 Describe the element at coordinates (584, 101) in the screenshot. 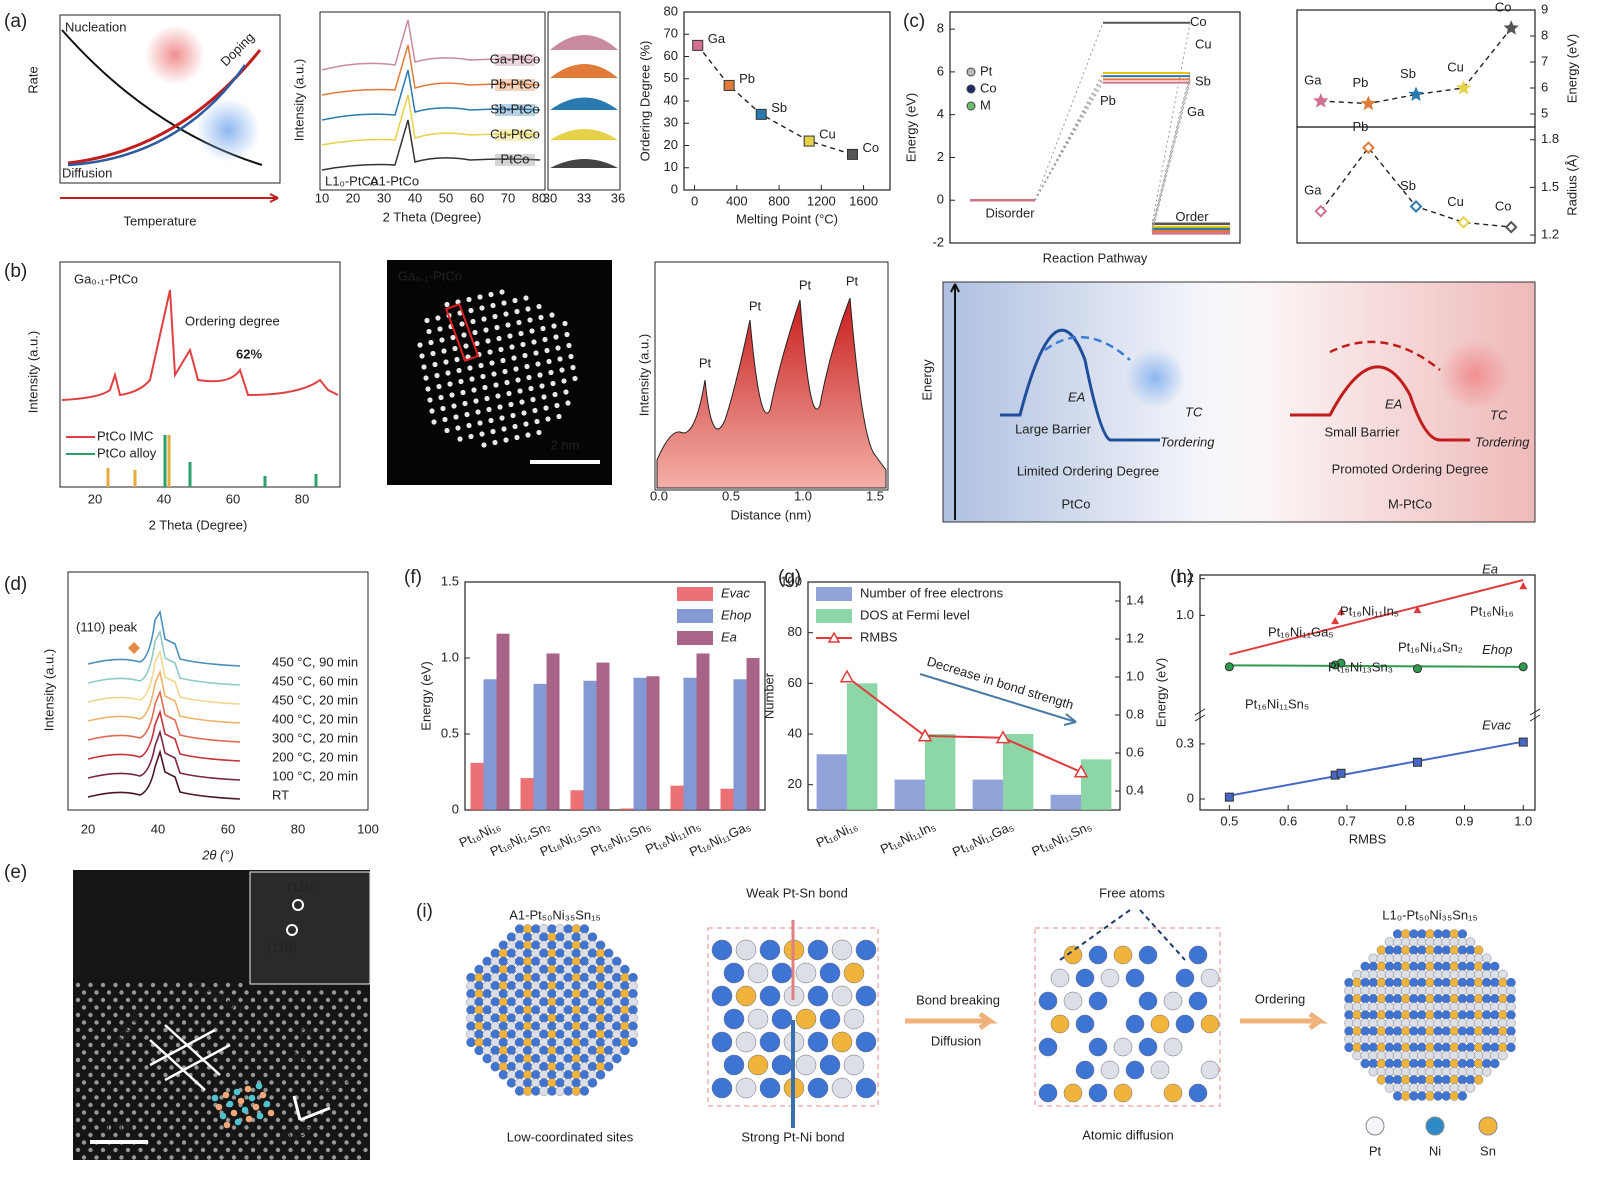

I see `inset-traces` at that location.